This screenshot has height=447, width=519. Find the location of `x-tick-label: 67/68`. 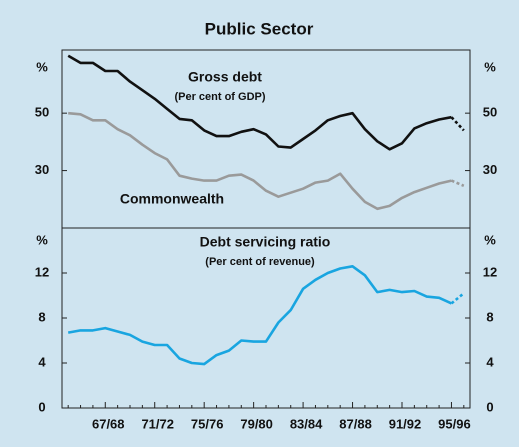

x-tick-label: 67/68 is located at coordinates (108, 423).